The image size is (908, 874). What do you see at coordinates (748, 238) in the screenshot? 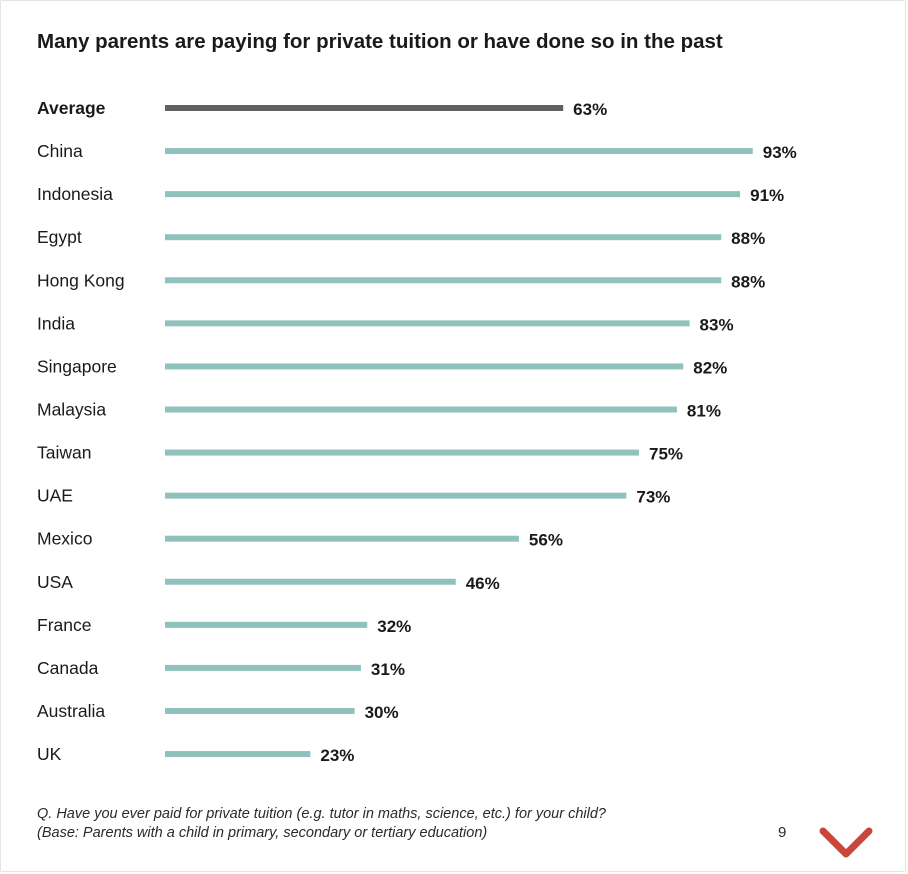
I see `value-label-egypt: 88%` at bounding box center [748, 238].